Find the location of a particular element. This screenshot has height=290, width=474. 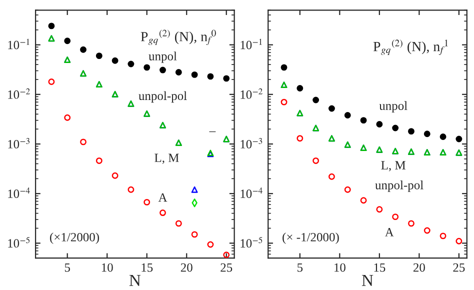

annotation: – is located at coordinates (212, 131).